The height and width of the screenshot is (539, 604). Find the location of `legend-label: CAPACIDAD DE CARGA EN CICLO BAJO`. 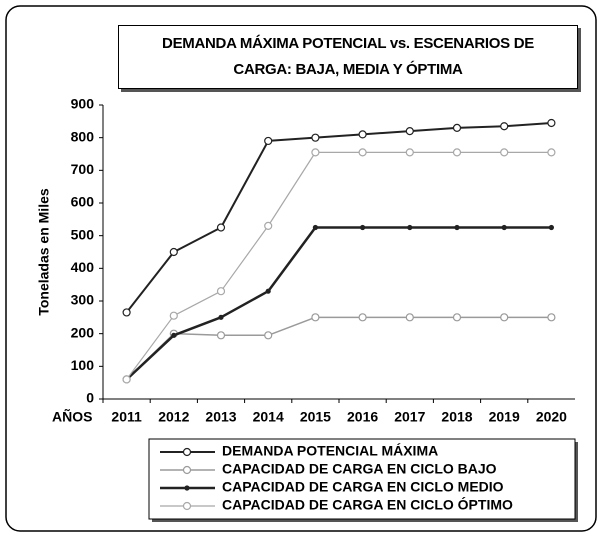

legend-label: CAPACIDAD DE CARGA EN CICLO BAJO is located at coordinates (359, 469).